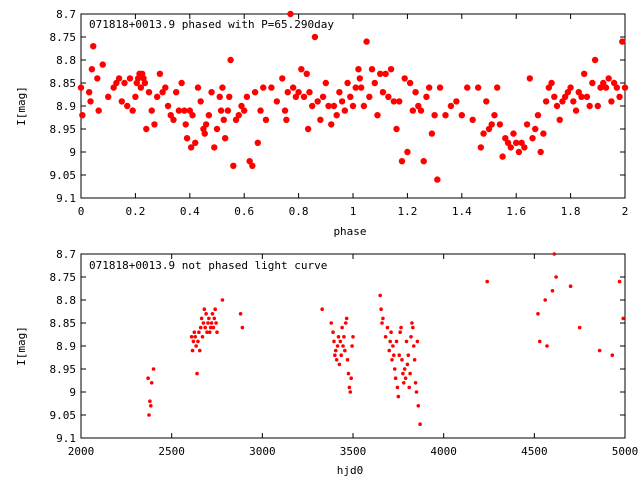  Describe the element at coordinates (63, 415) in the screenshot. I see `y-tick-label: 9.05` at that location.